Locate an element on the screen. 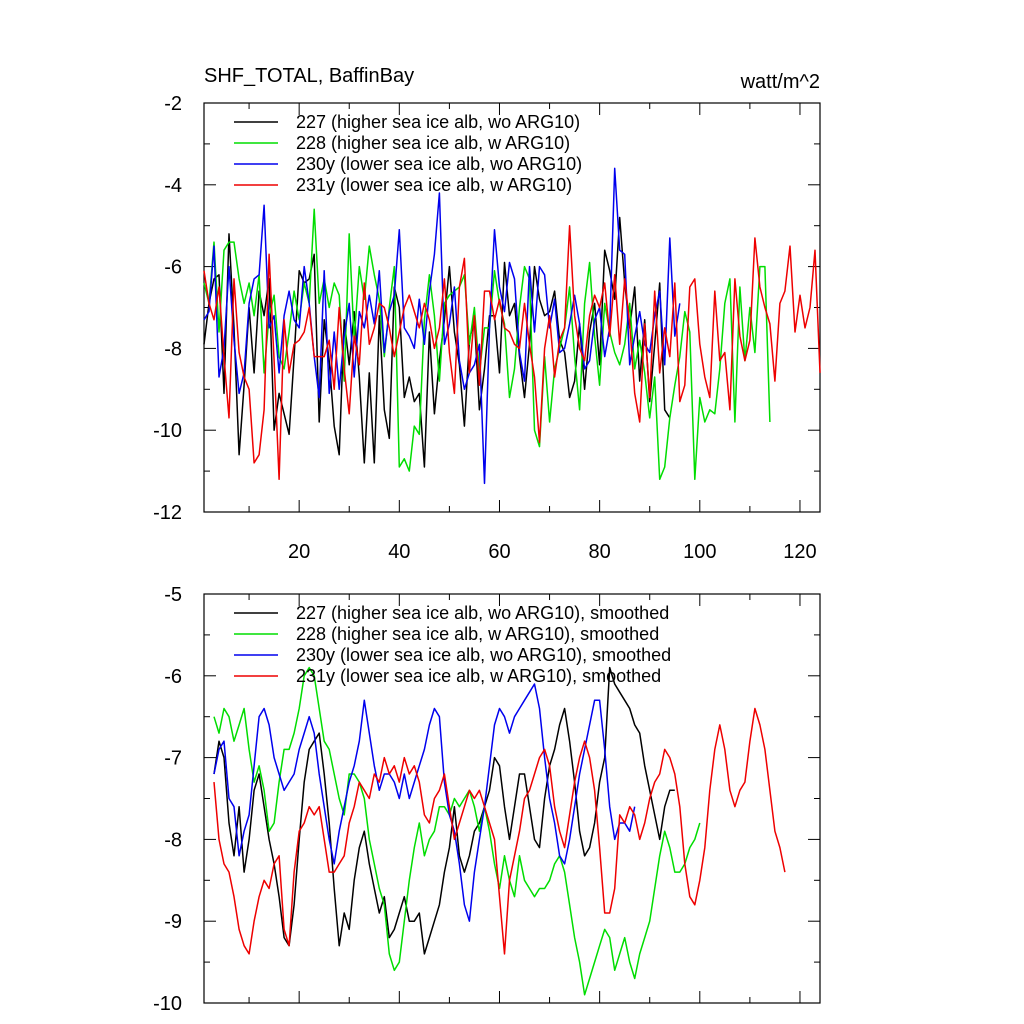 The image size is (1024, 1024). x-tick-label: 60 is located at coordinates (499, 552).